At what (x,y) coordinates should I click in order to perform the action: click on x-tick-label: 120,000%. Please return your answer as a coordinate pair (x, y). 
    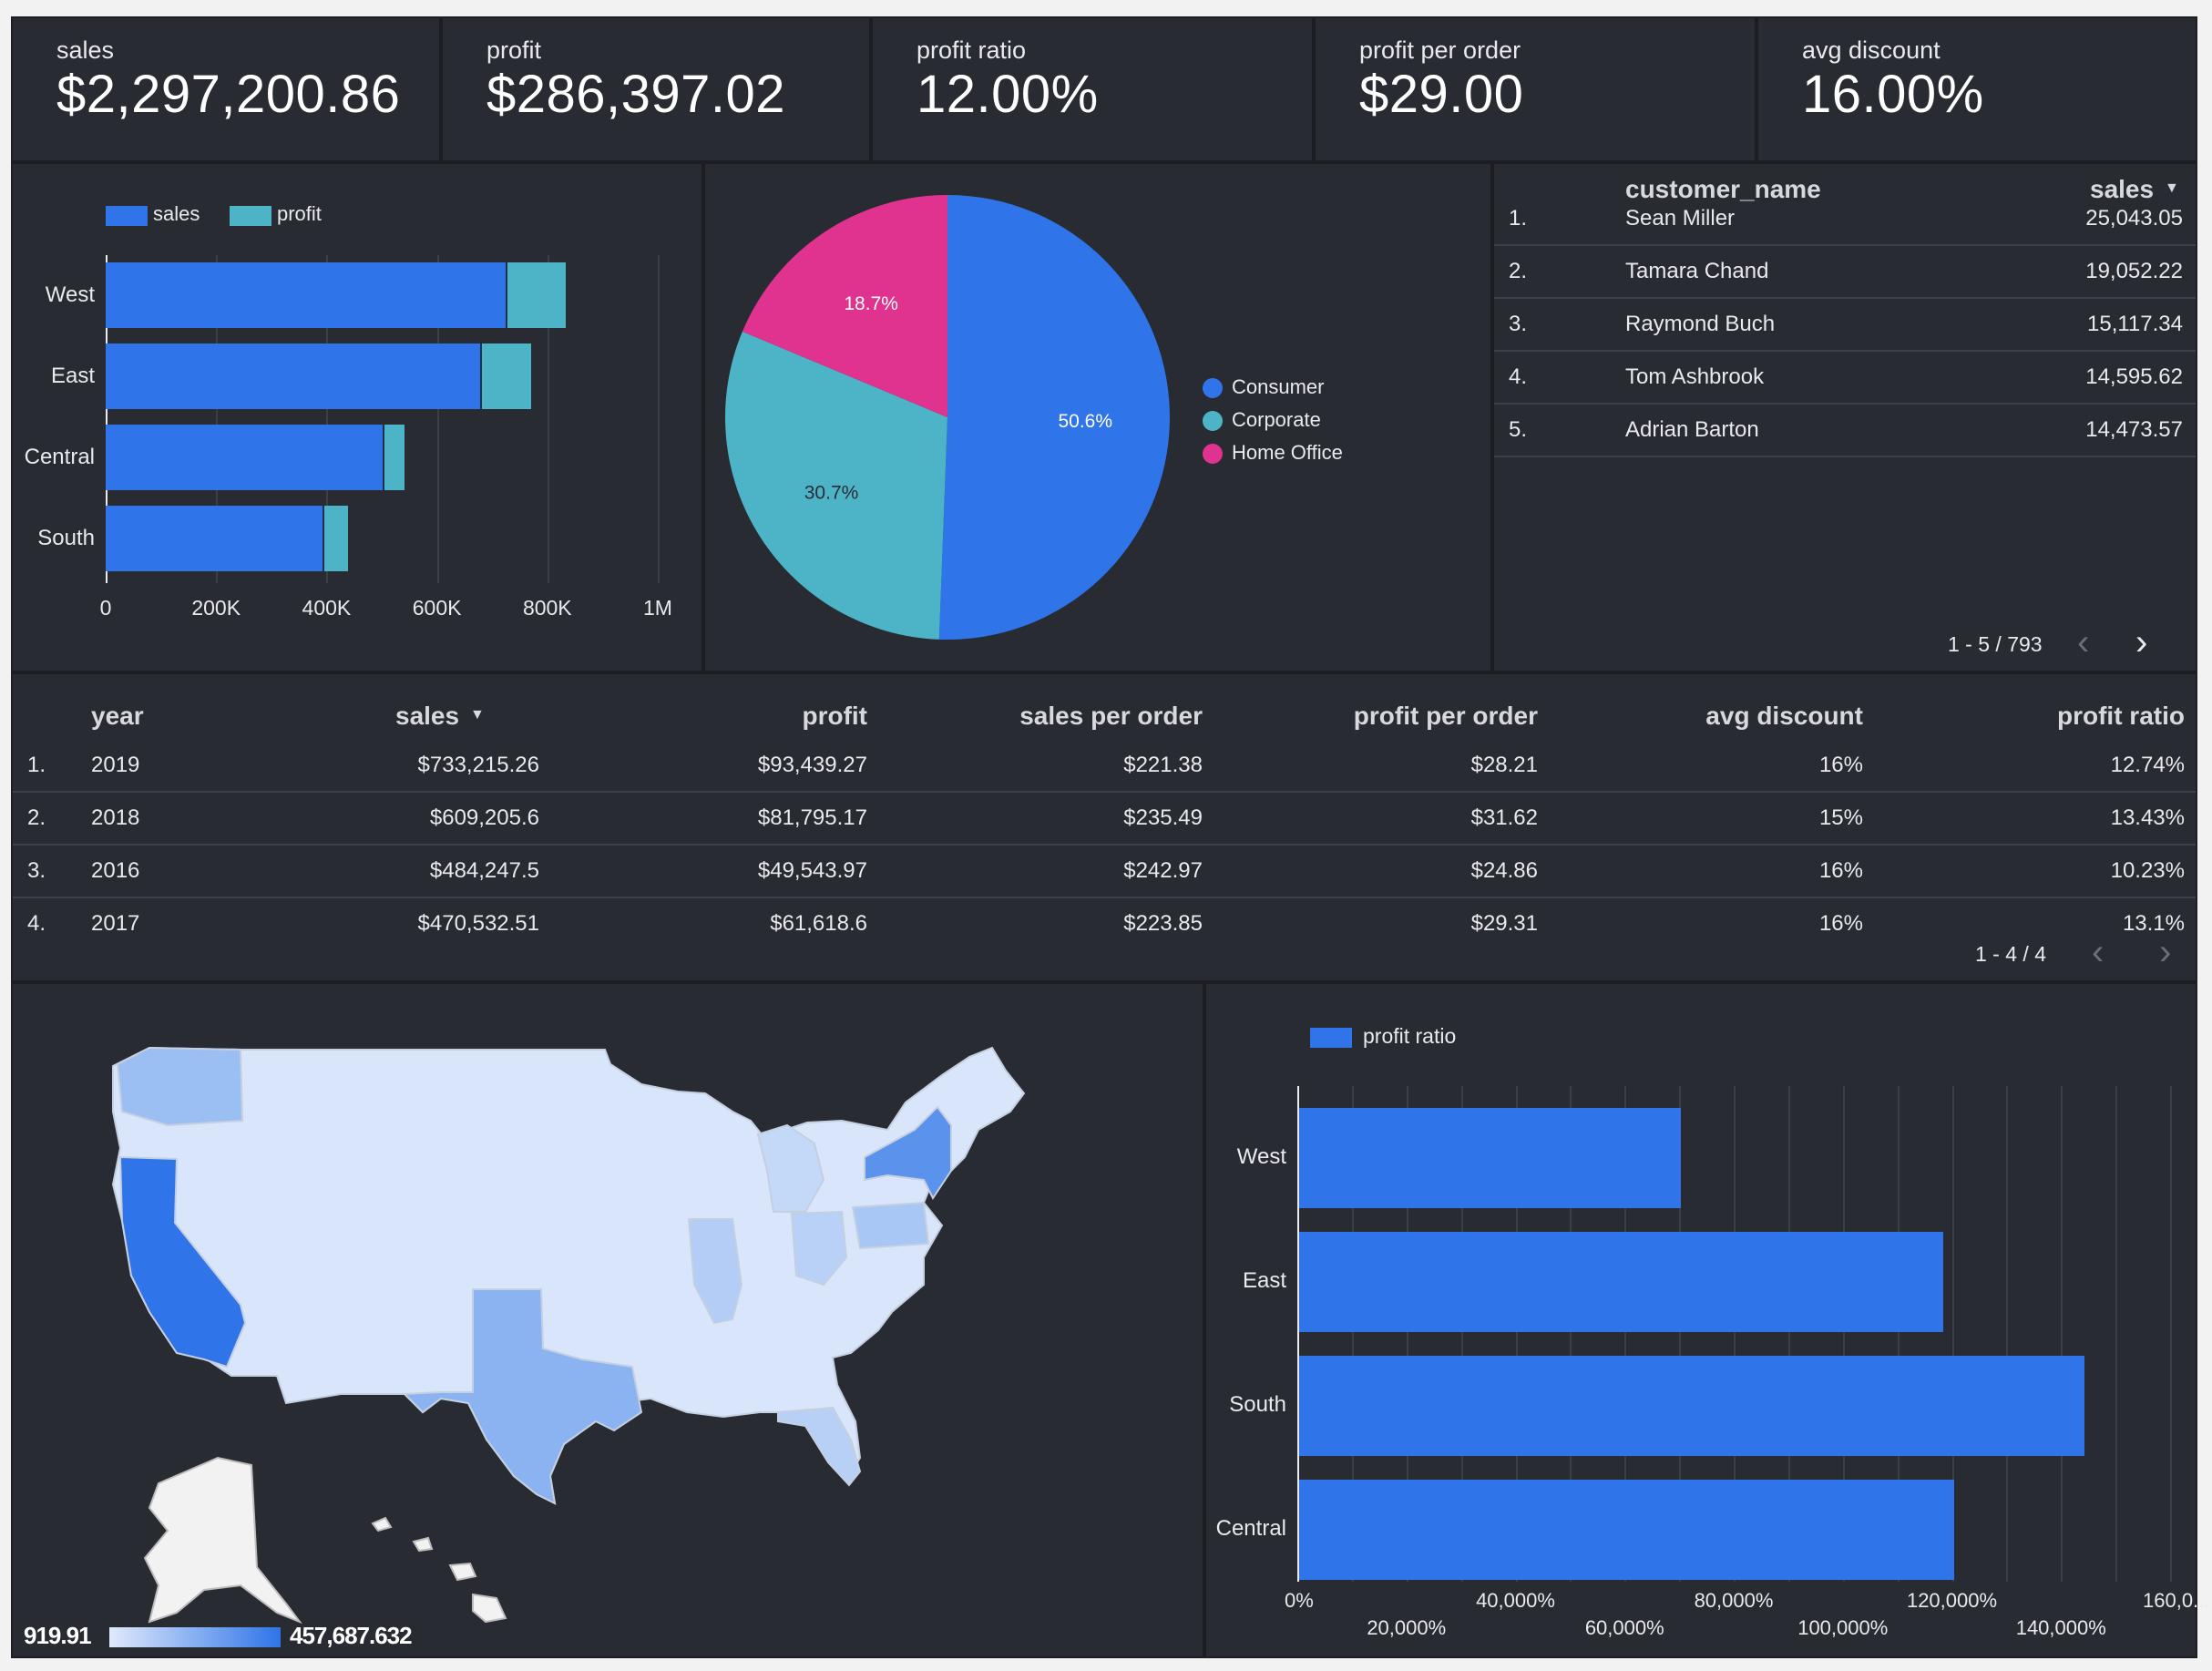
    Looking at the image, I should click on (1952, 1600).